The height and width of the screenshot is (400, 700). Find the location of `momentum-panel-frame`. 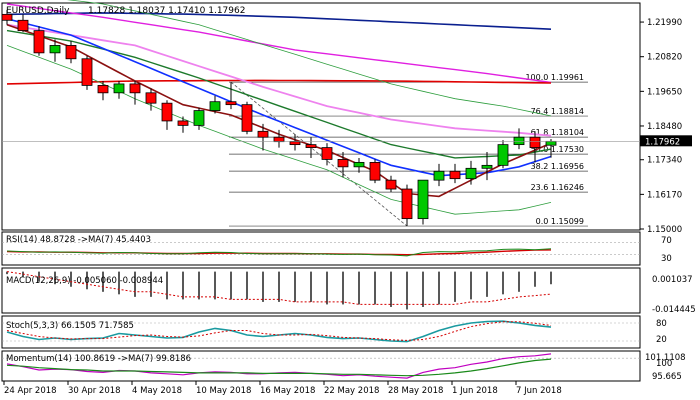

momentum-panel-frame is located at coordinates (321, 366).